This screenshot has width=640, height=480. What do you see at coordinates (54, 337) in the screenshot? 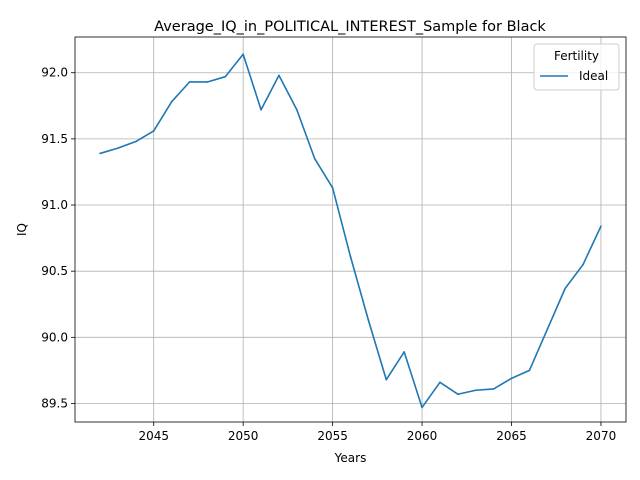
I see `y-tick-label: 90.0` at bounding box center [54, 337].